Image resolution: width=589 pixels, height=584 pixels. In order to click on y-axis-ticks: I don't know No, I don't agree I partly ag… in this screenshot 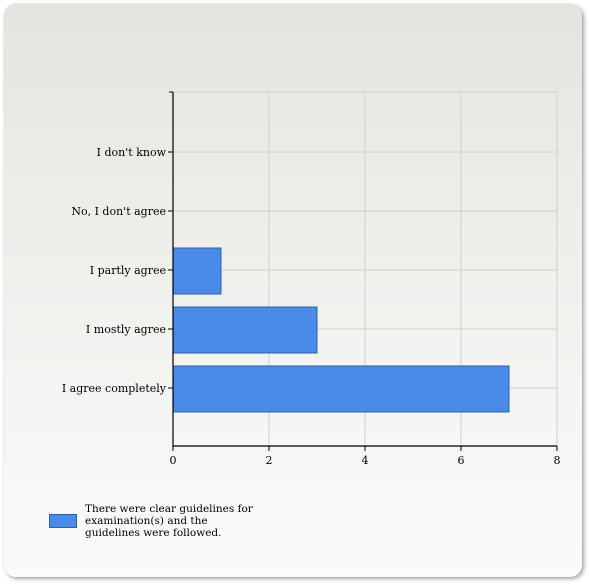, I will do `click(117, 243)`.